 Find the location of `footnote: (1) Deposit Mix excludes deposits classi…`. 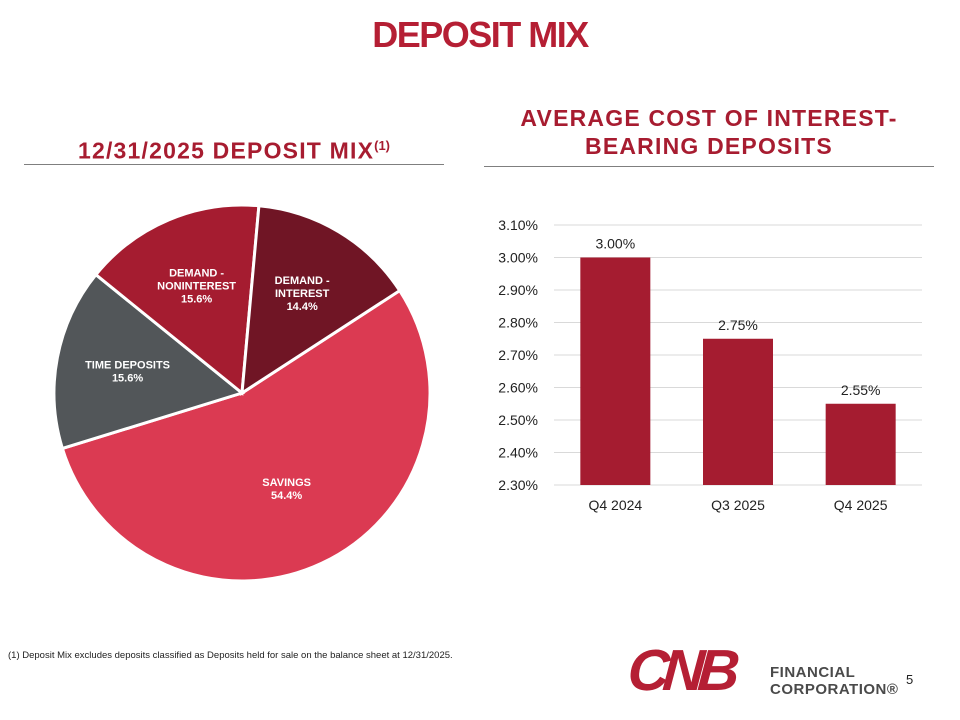

footnote: (1) Deposit Mix excludes deposits classi… is located at coordinates (230, 655).